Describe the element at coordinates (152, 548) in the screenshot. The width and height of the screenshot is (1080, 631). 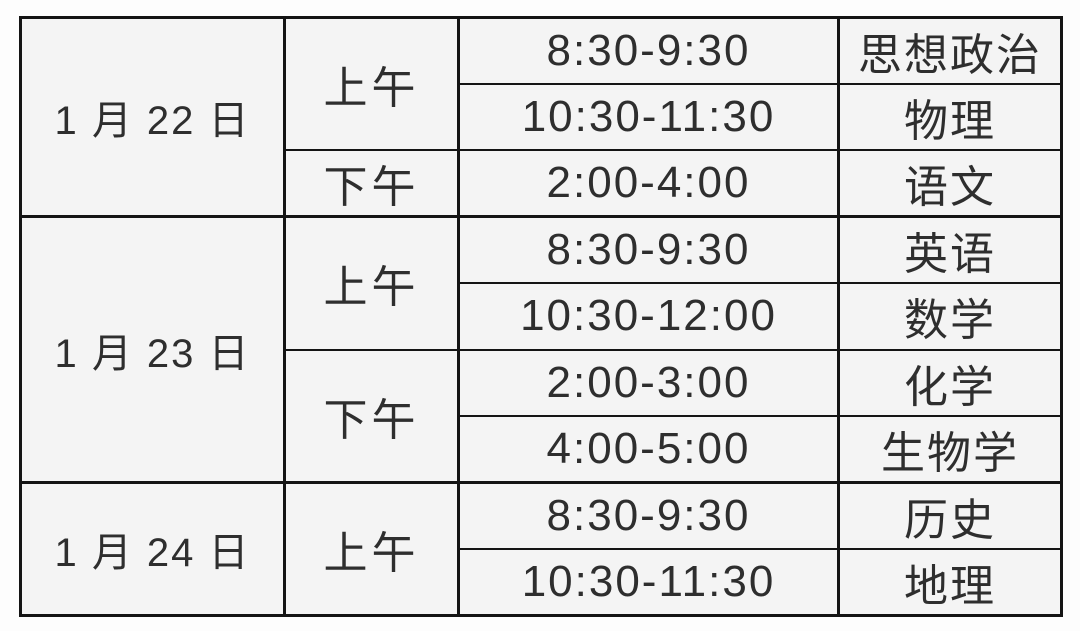
I see `date-cell: 1 月 24 日` at that location.